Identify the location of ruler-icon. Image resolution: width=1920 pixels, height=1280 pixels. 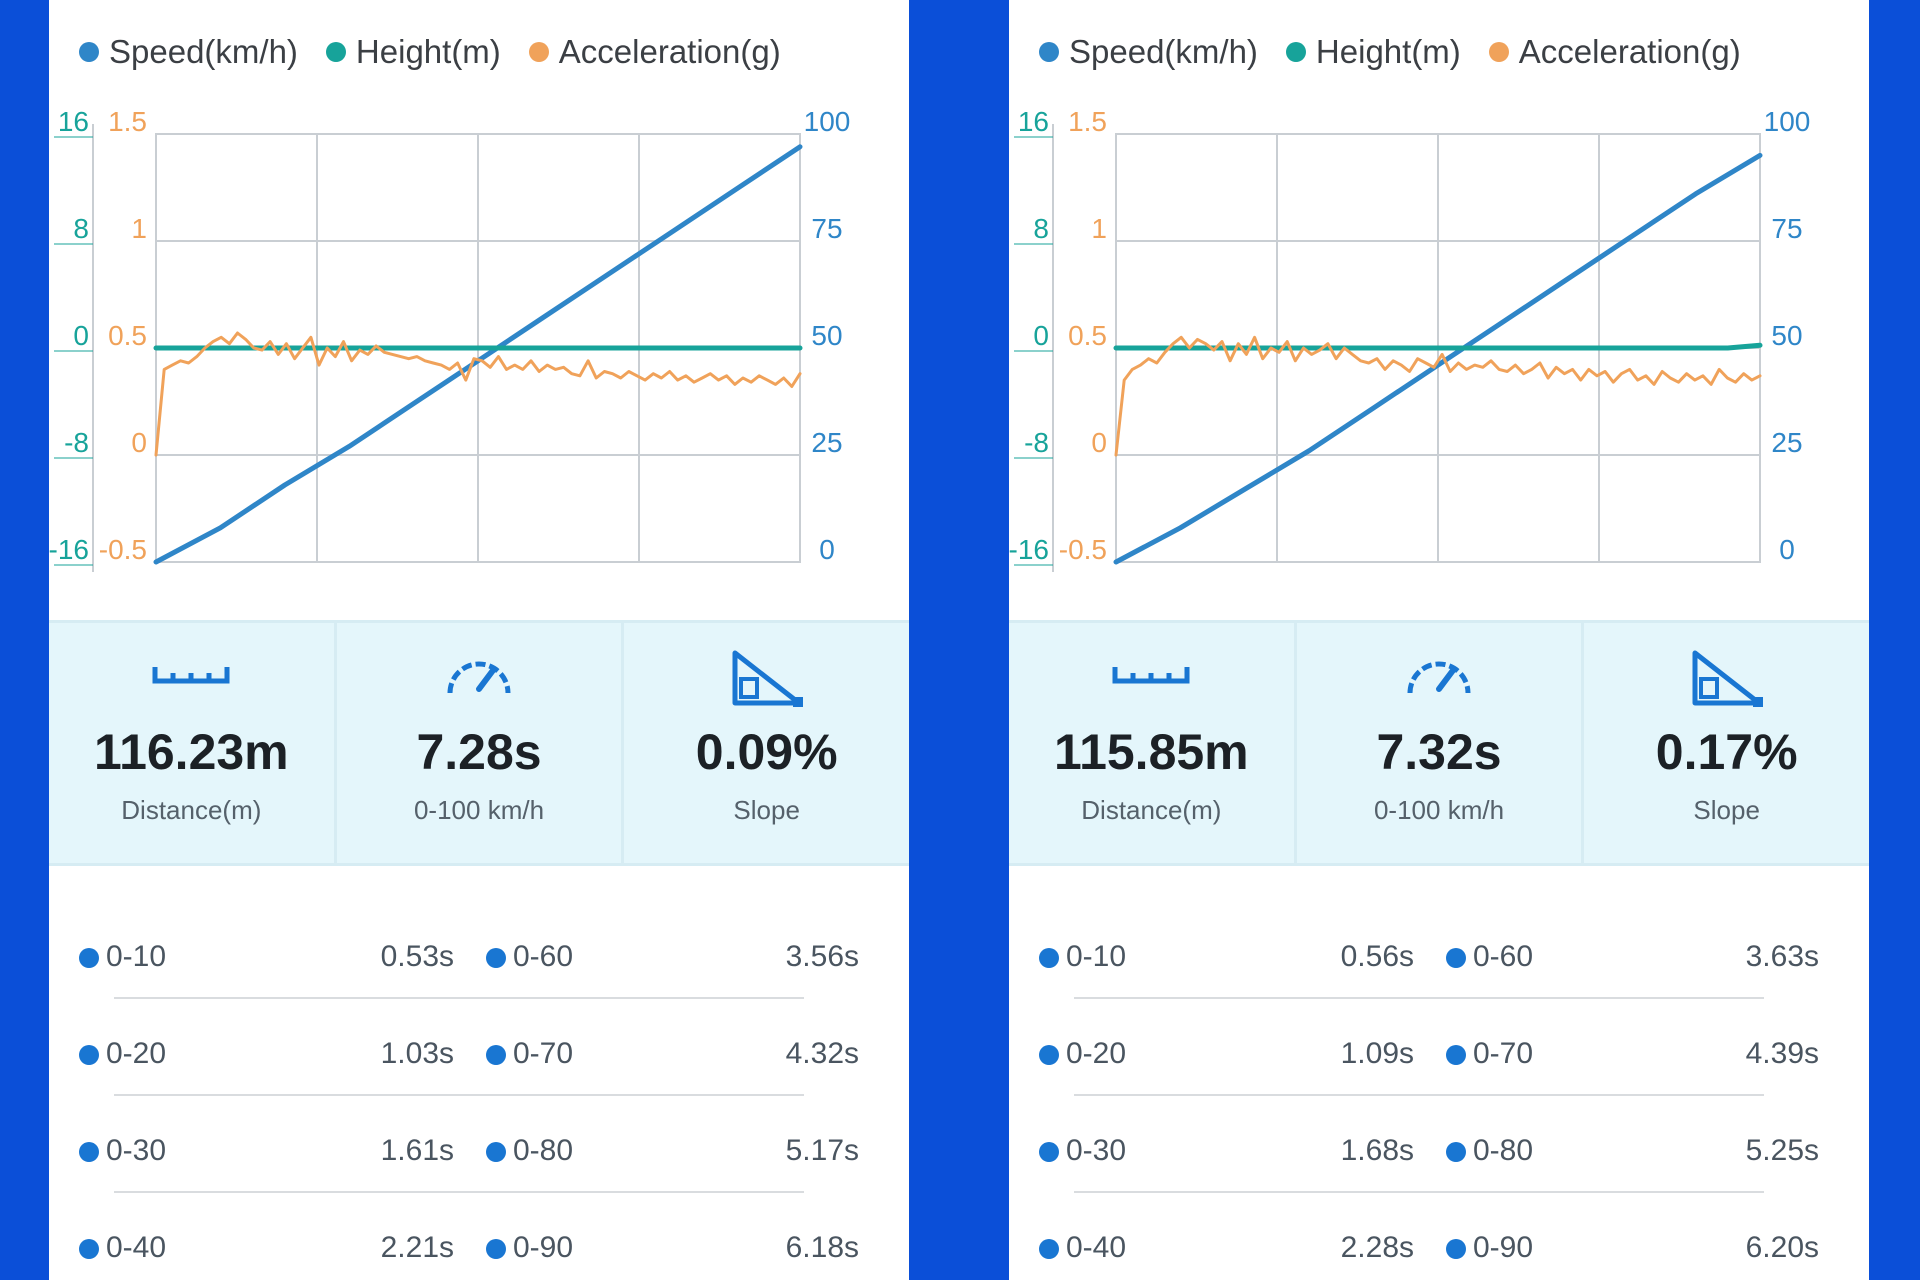
(191, 671).